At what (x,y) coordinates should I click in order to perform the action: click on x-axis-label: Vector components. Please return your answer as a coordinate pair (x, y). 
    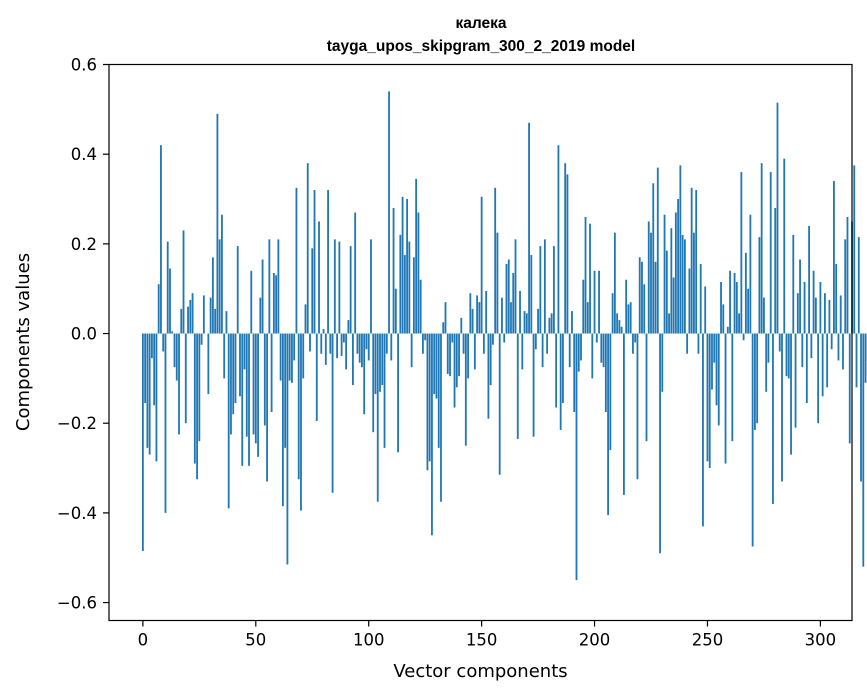
    Looking at the image, I should click on (480, 671).